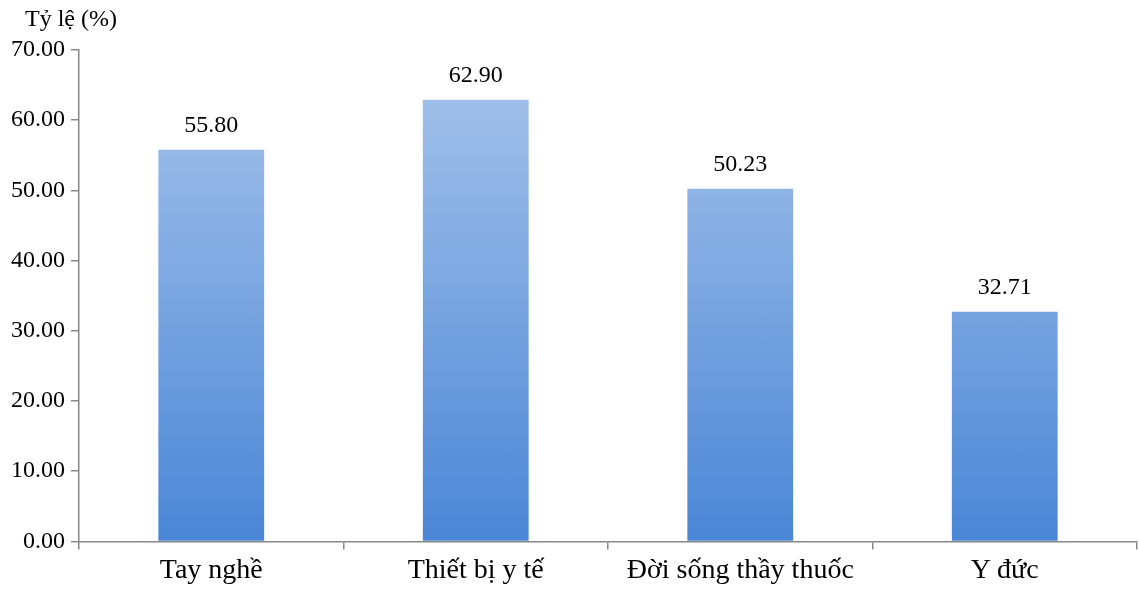 Image resolution: width=1139 pixels, height=591 pixels. Describe the element at coordinates (475, 74) in the screenshot. I see `data-label: 62.90` at that location.